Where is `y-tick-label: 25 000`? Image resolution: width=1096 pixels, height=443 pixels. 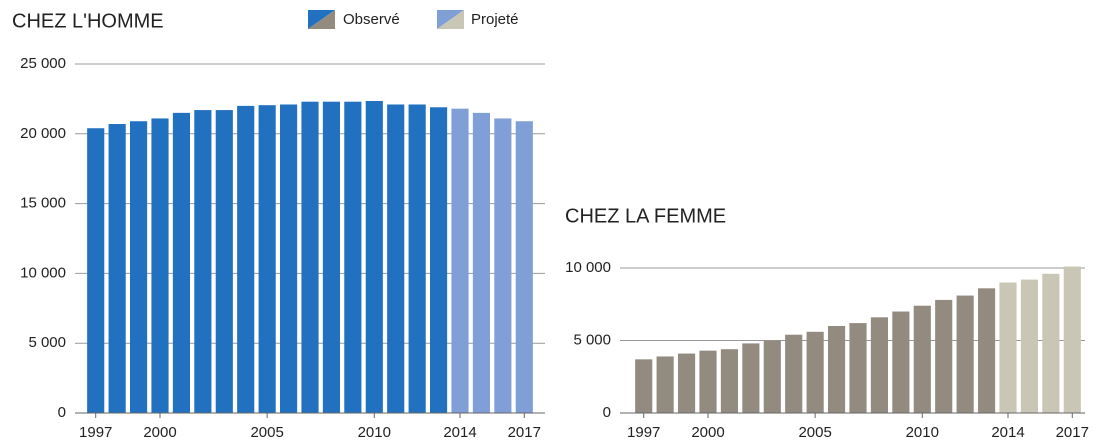
y-tick-label: 25 000 is located at coordinates (43, 63).